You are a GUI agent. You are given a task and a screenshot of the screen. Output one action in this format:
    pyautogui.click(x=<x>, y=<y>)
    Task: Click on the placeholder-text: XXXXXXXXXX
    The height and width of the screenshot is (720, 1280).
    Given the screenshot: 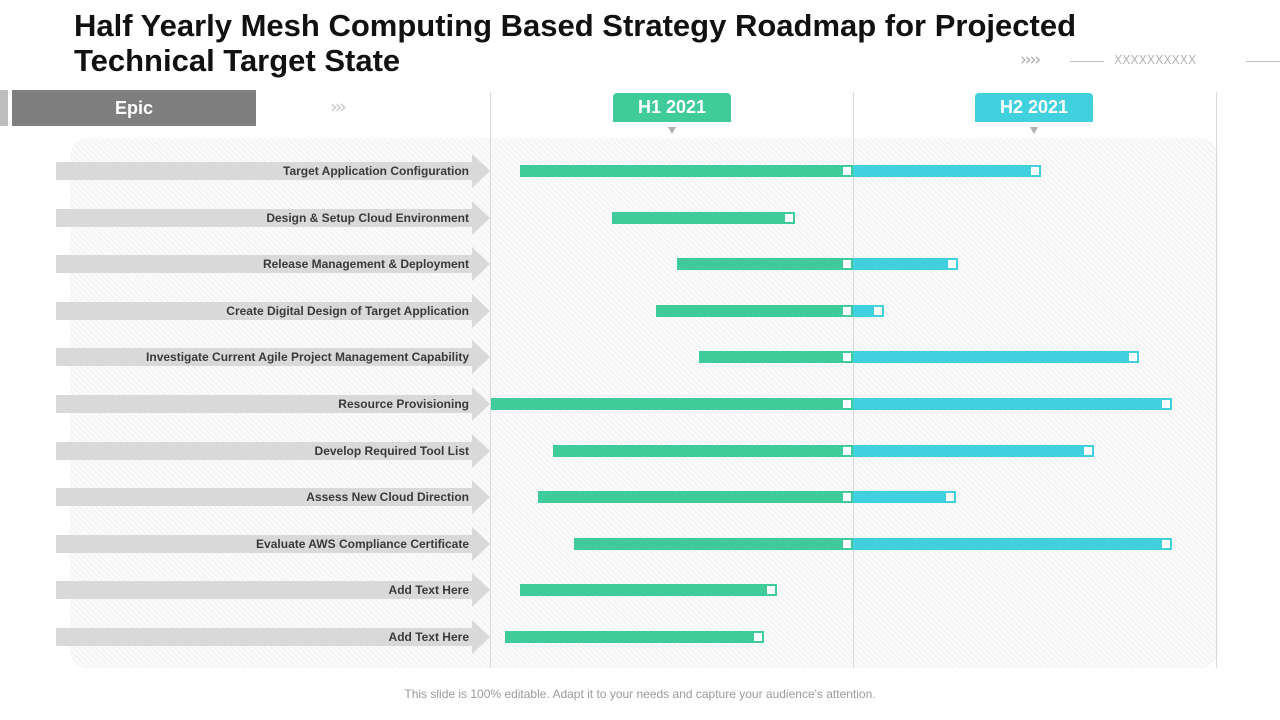 What is the action you would take?
    pyautogui.click(x=1155, y=60)
    